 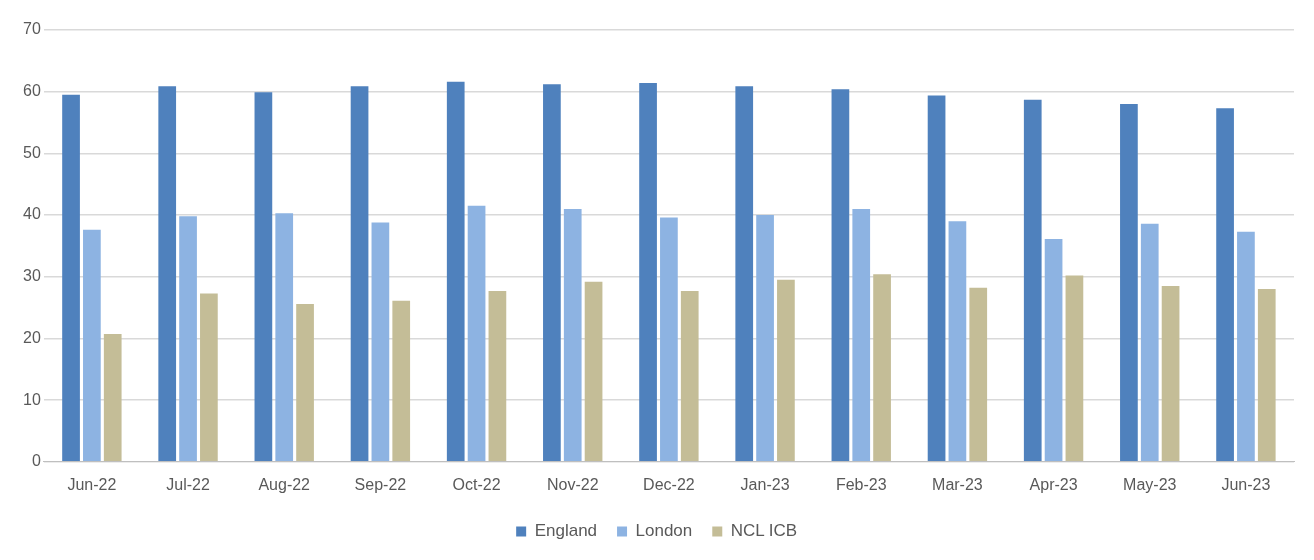 What do you see at coordinates (380, 484) in the screenshot?
I see `x-tick-label: Sep-22` at bounding box center [380, 484].